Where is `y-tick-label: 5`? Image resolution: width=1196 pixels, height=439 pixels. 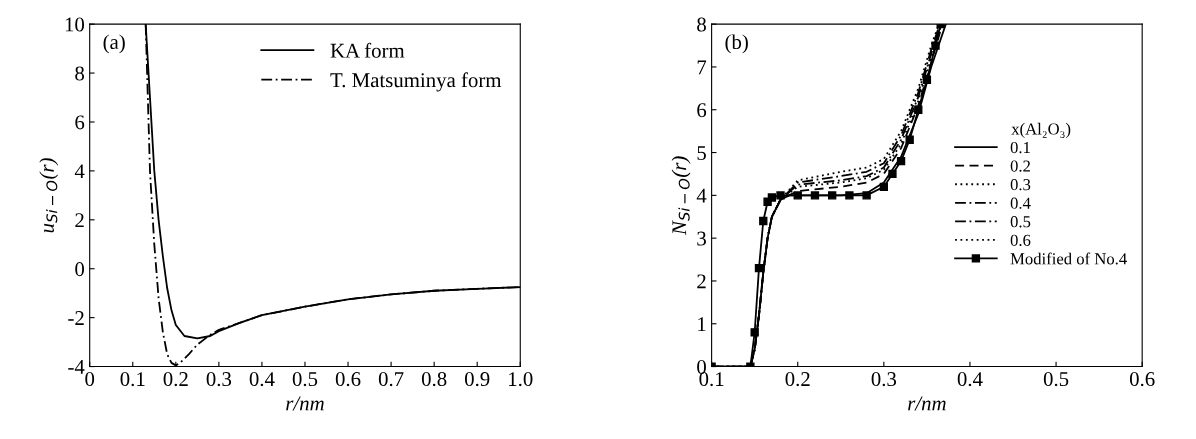 y-tick-label: 5 is located at coordinates (701, 153).